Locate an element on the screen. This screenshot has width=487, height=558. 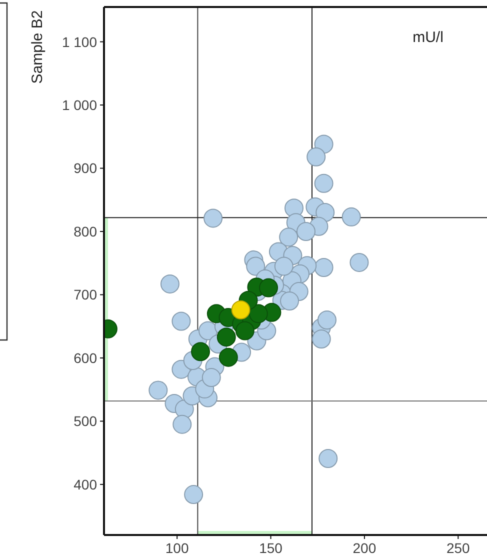
y-tick-label: 400 is located at coordinates (86, 484).